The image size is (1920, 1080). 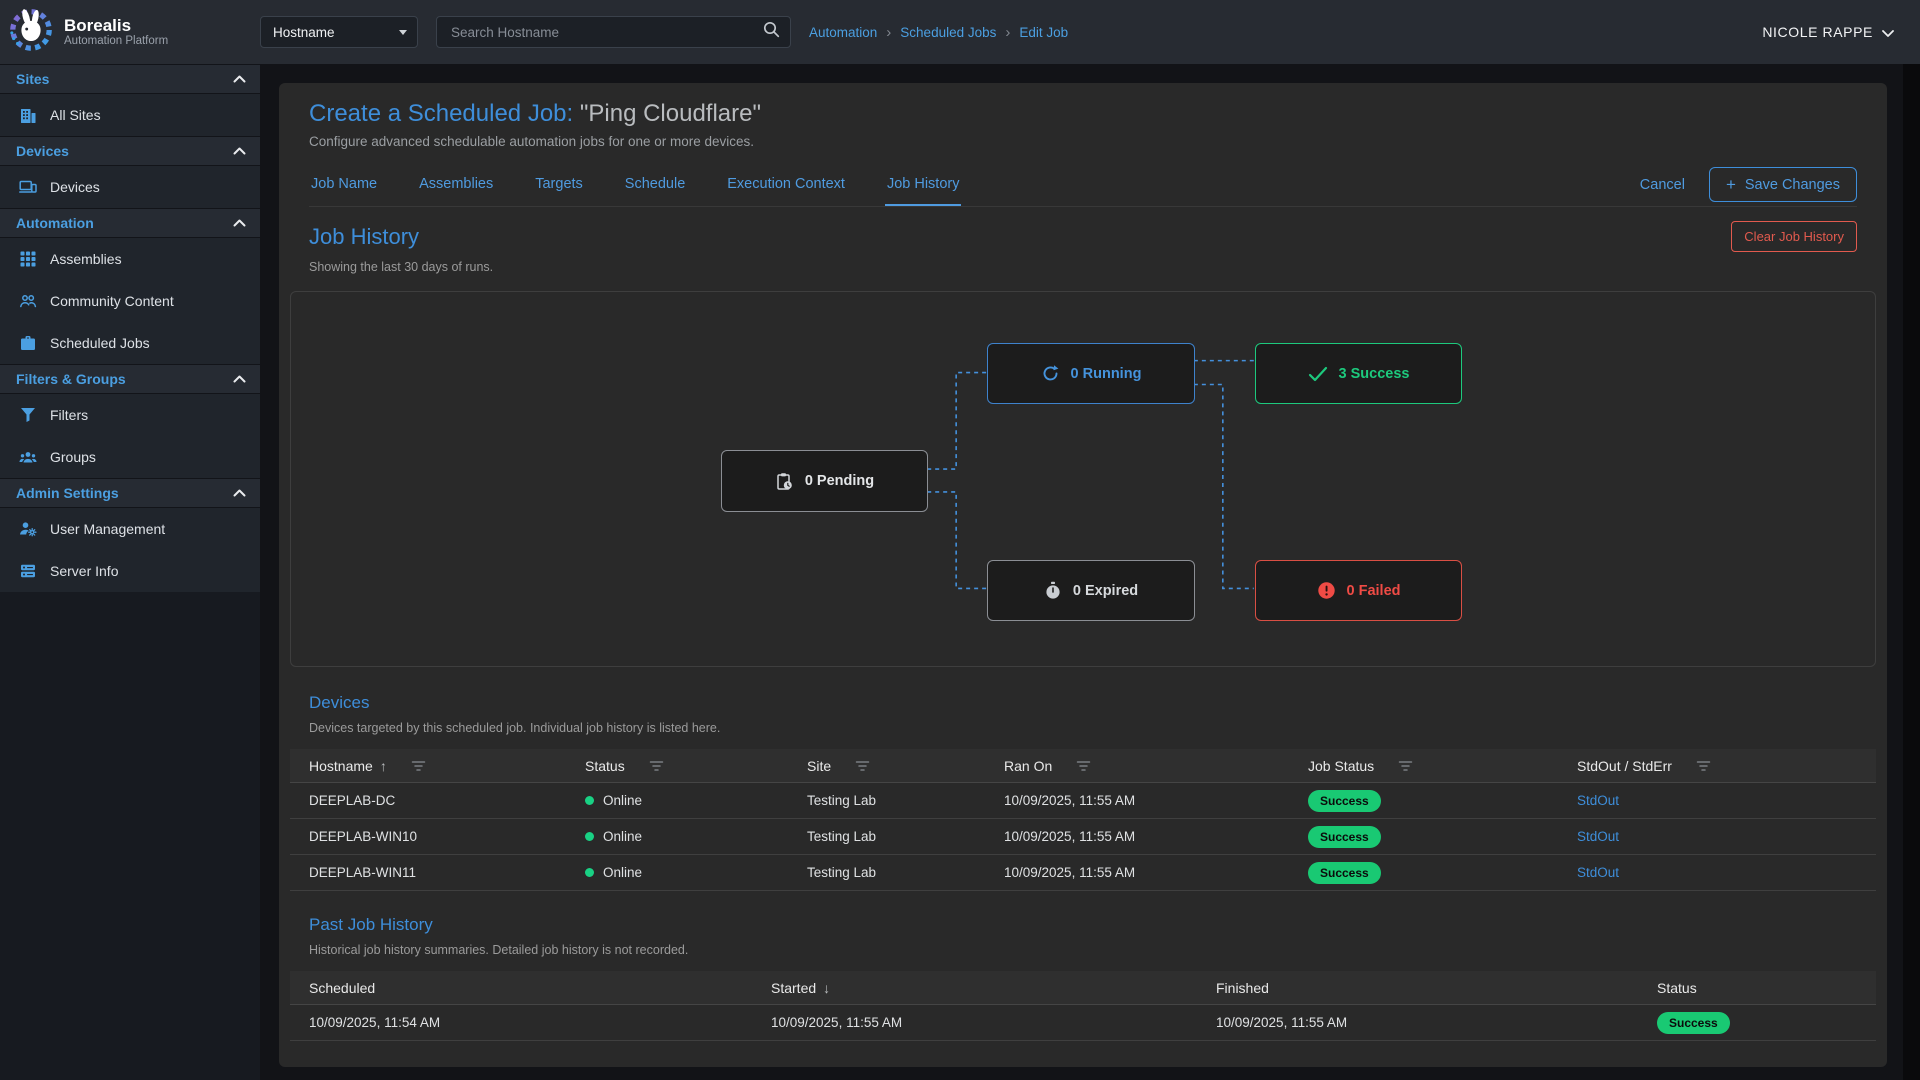 What do you see at coordinates (130, 415) in the screenshot?
I see `sidebar-item-filters: Filters` at bounding box center [130, 415].